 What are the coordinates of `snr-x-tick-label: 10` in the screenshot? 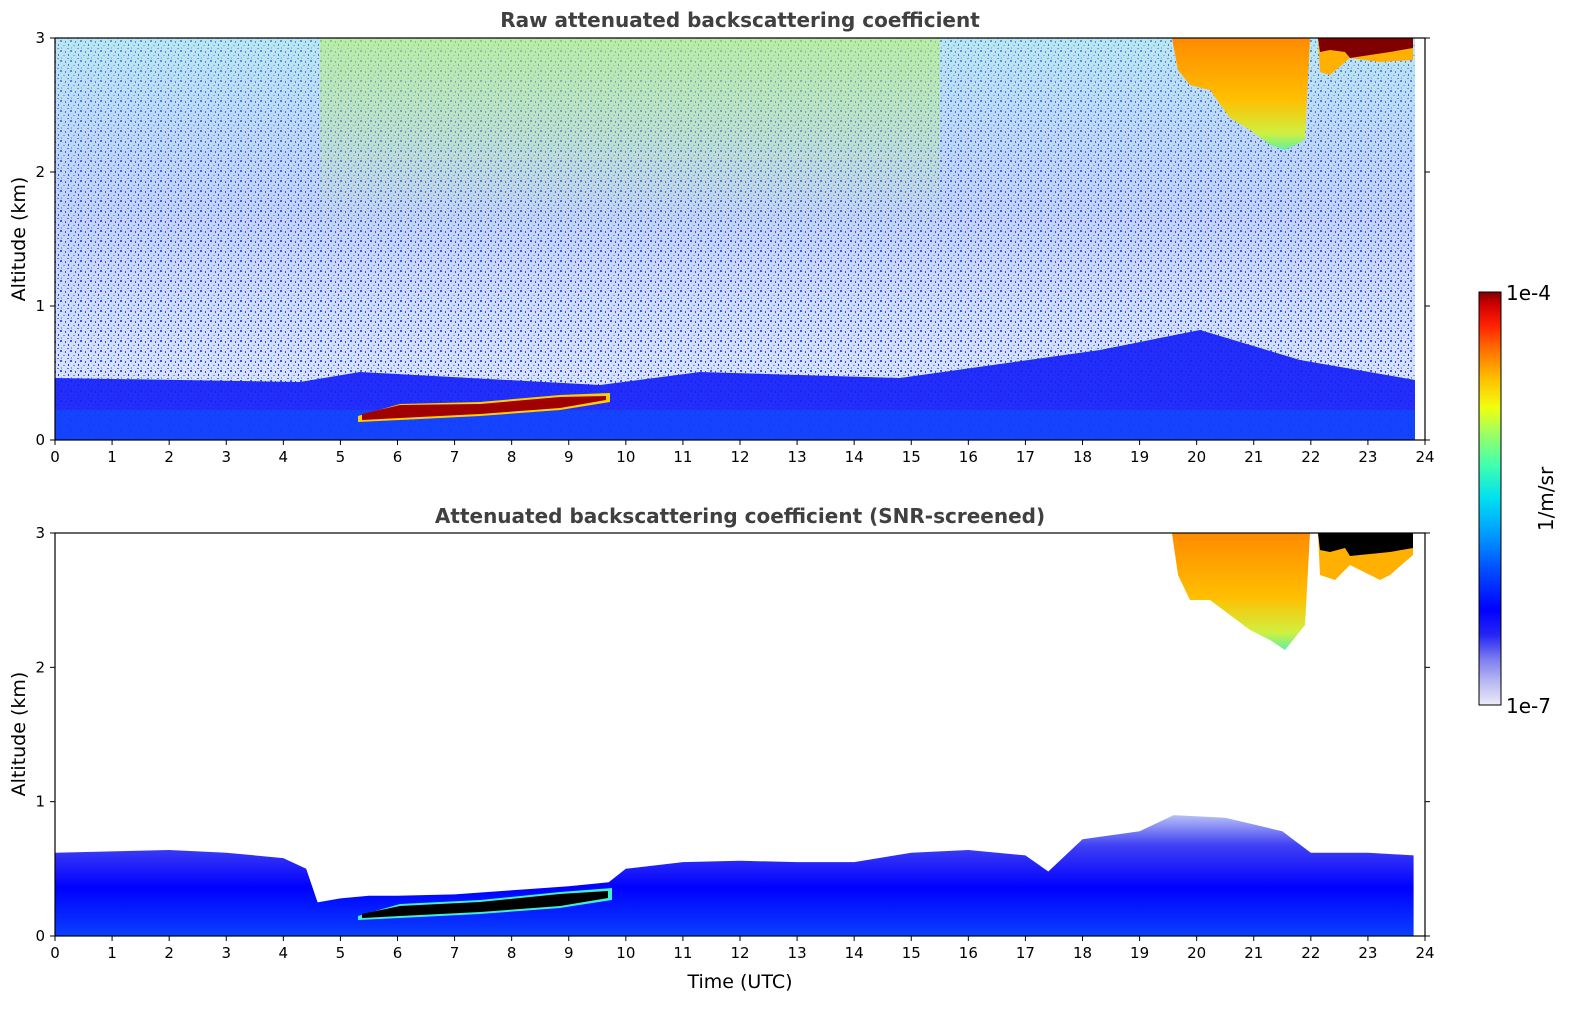 It's located at (625, 953).